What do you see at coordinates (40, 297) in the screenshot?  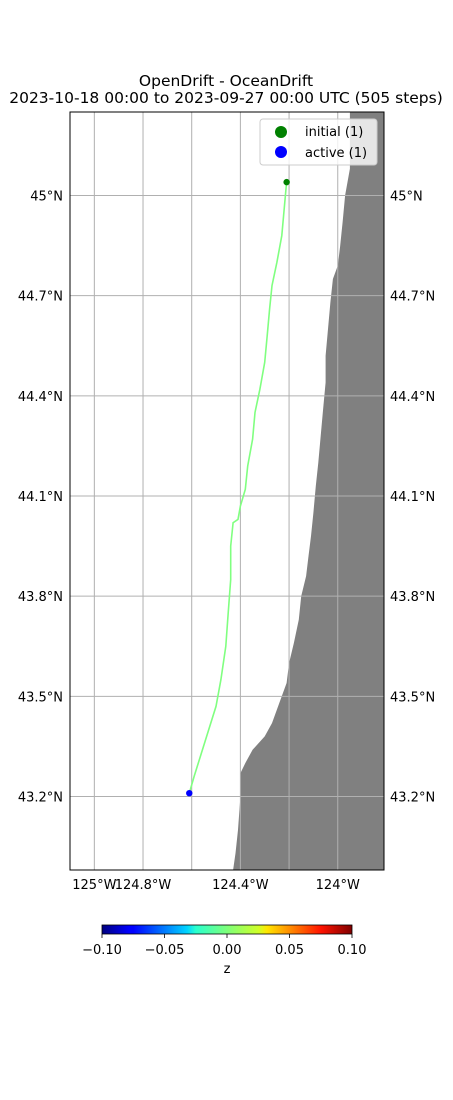 I see `lat-tick-label-left: 44.7°N` at bounding box center [40, 297].